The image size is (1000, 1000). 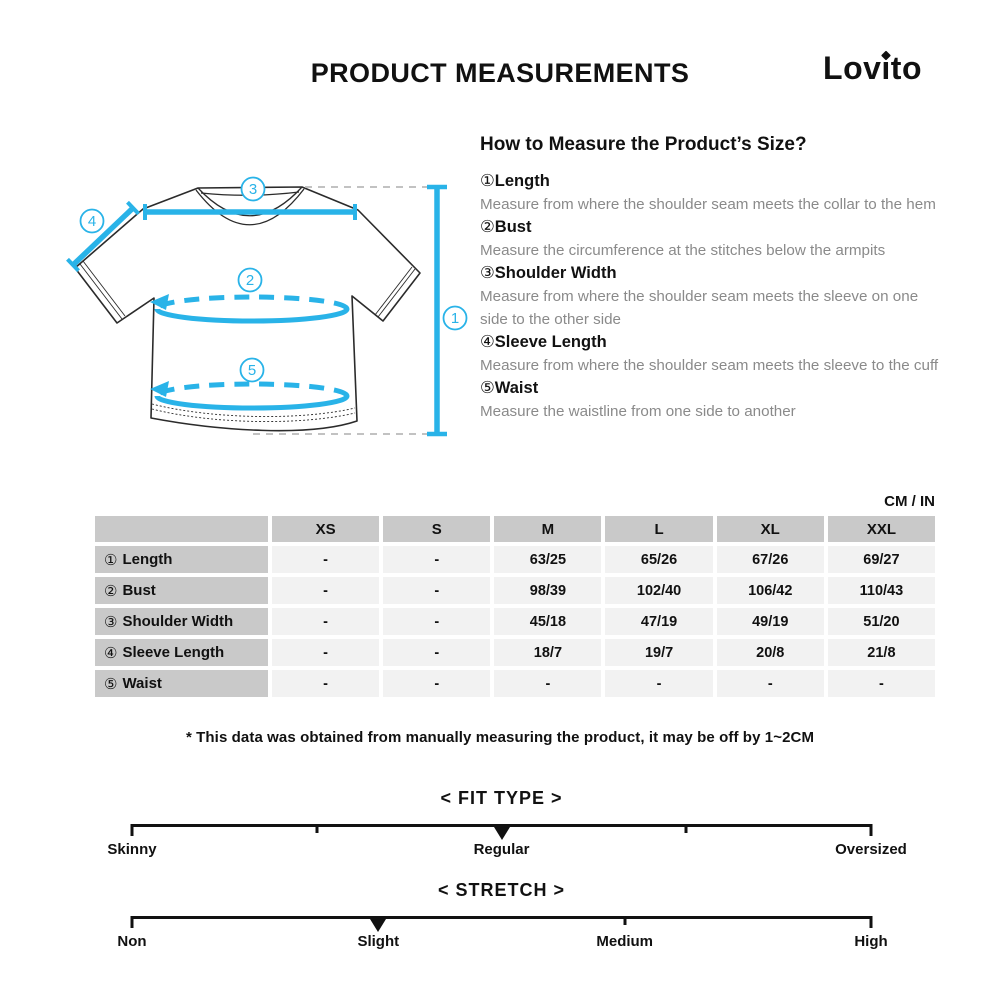 I want to click on scale-label-medium: Medium, so click(x=625, y=941).